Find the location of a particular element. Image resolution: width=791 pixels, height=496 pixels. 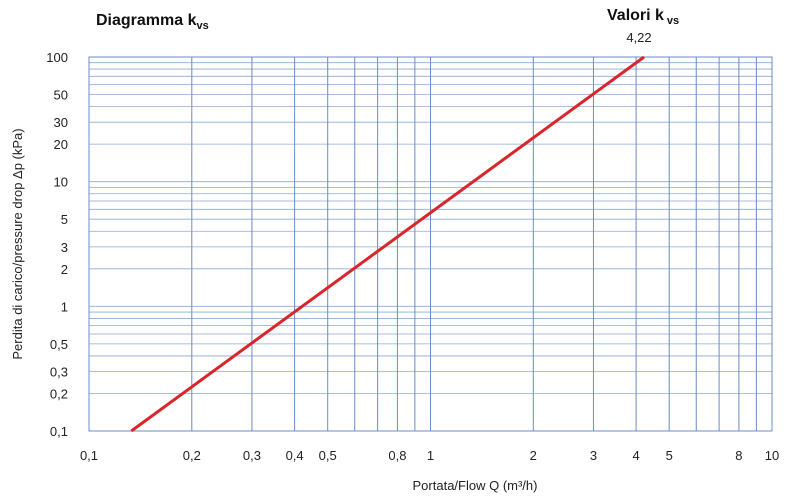

y-tick-label: 0,1 is located at coordinates (59, 431).